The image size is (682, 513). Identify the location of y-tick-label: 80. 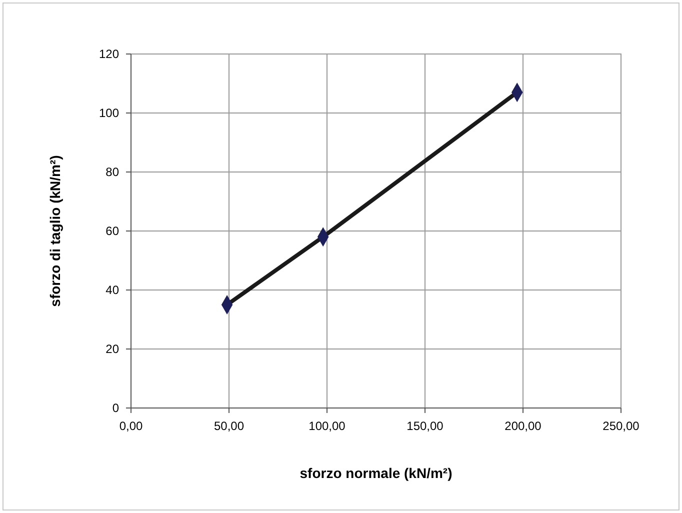
(113, 172).